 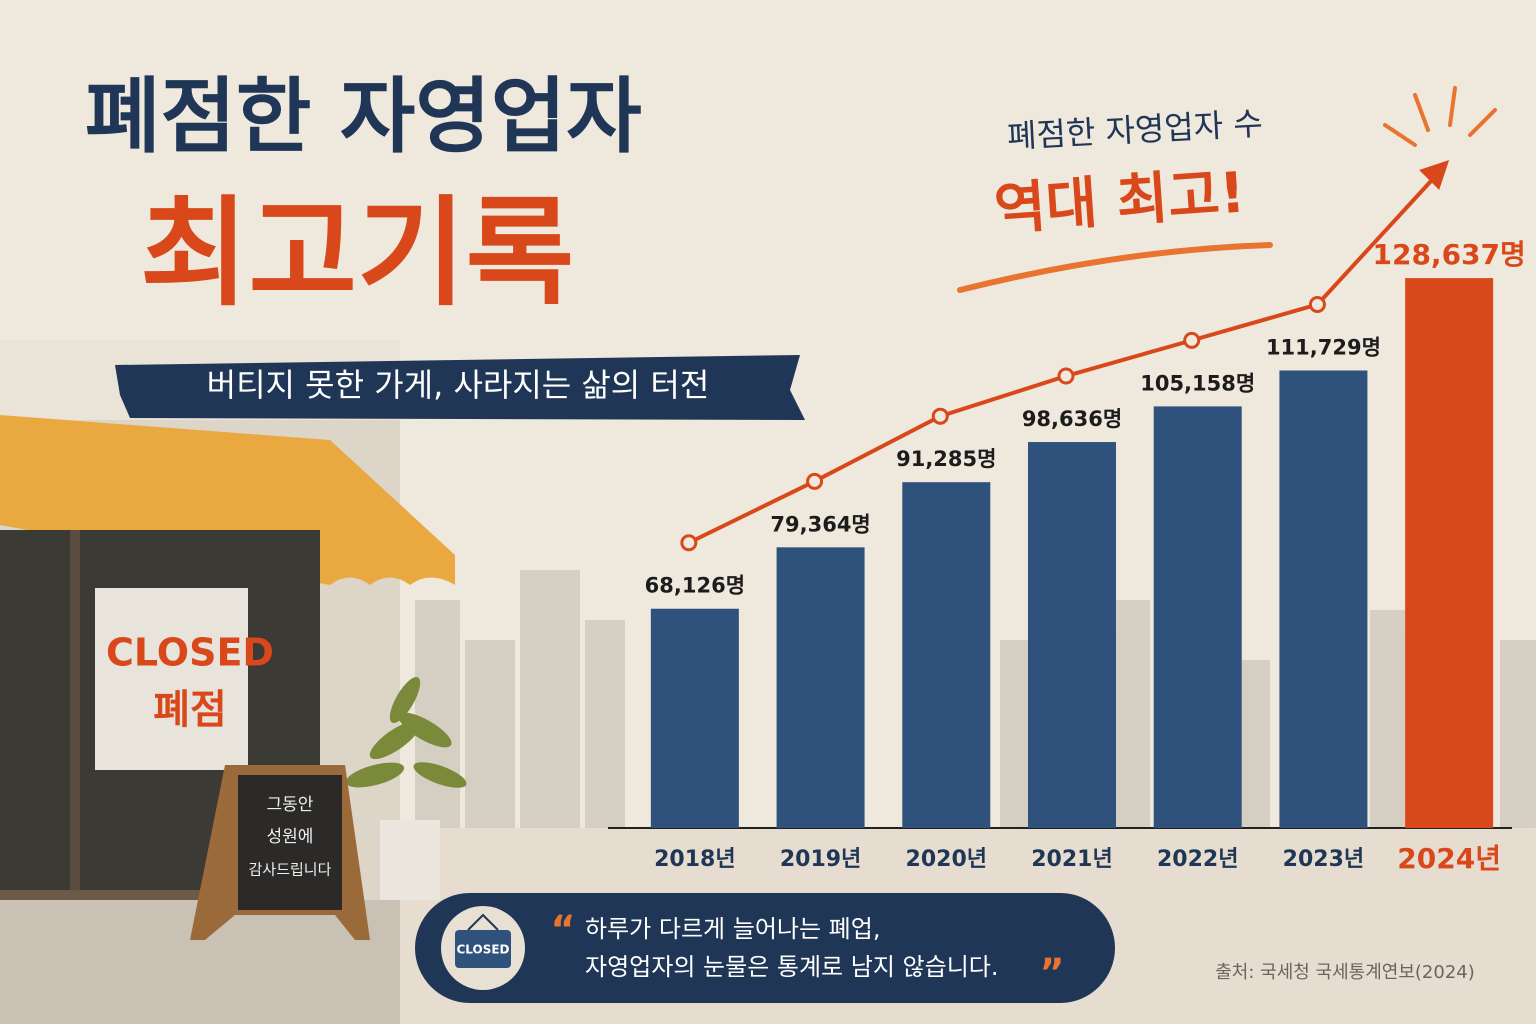 What do you see at coordinates (563, 930) in the screenshot?
I see `quote-mark: “` at bounding box center [563, 930].